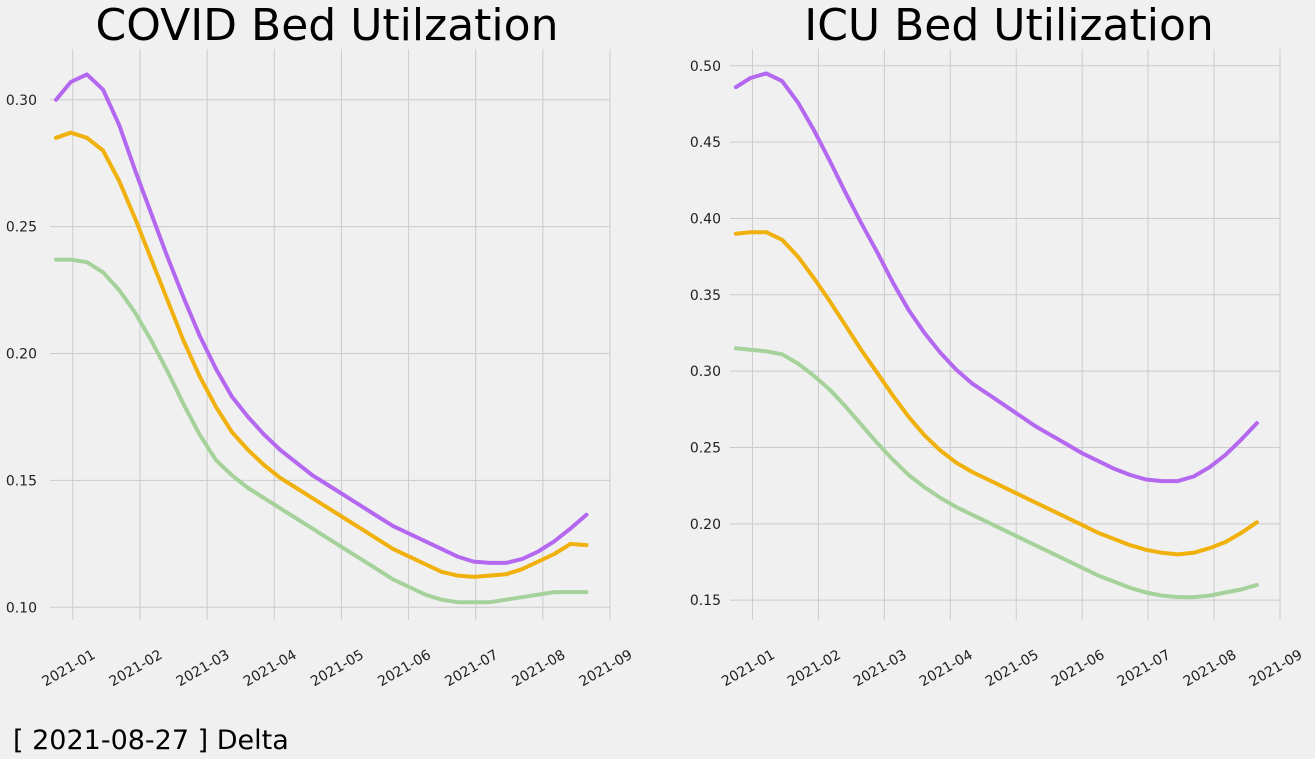 The width and height of the screenshot is (1315, 759). Describe the element at coordinates (814, 668) in the screenshot. I see `icu-x-tick-label: 2021-02` at that location.